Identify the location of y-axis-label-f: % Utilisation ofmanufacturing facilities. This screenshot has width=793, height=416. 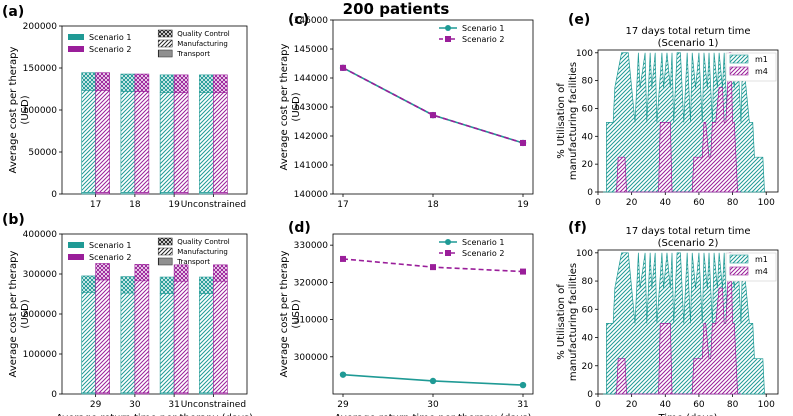
(567, 322).